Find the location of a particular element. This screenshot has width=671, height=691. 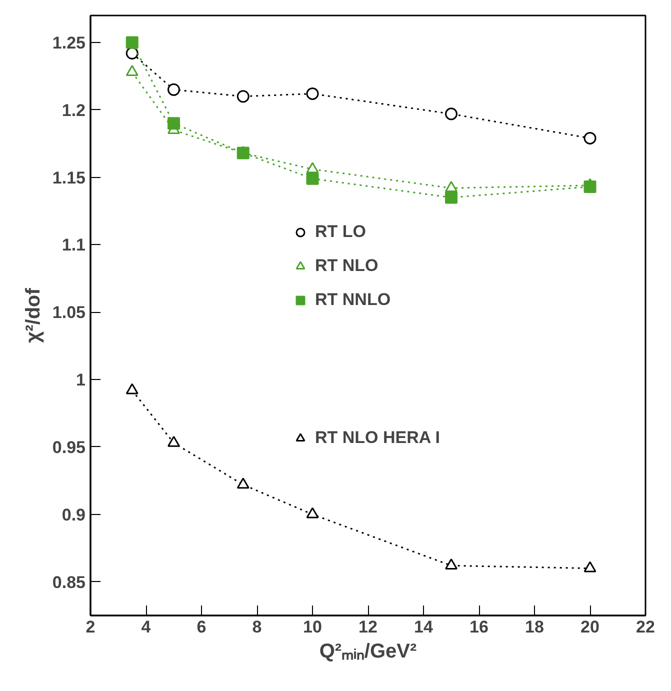

x-tick-label: 14 is located at coordinates (424, 627).